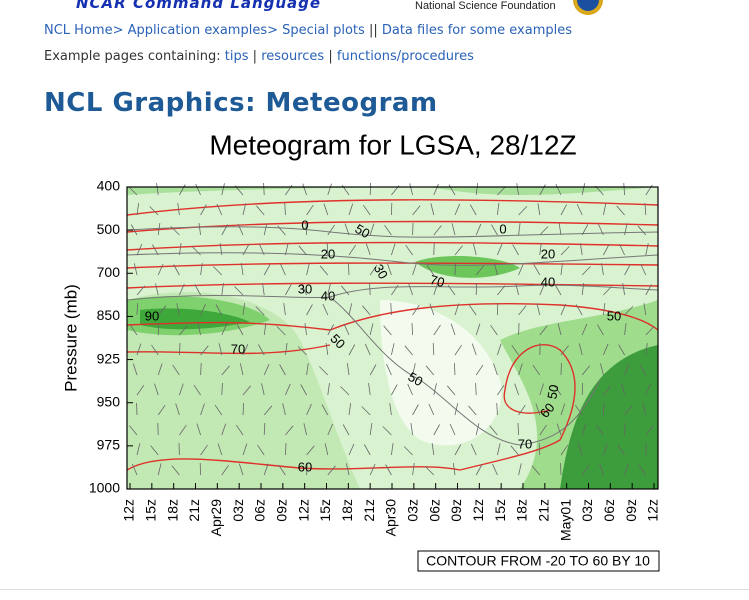 The height and width of the screenshot is (600, 749). Describe the element at coordinates (631, 510) in the screenshot. I see `x-tick-label: 09z` at that location.